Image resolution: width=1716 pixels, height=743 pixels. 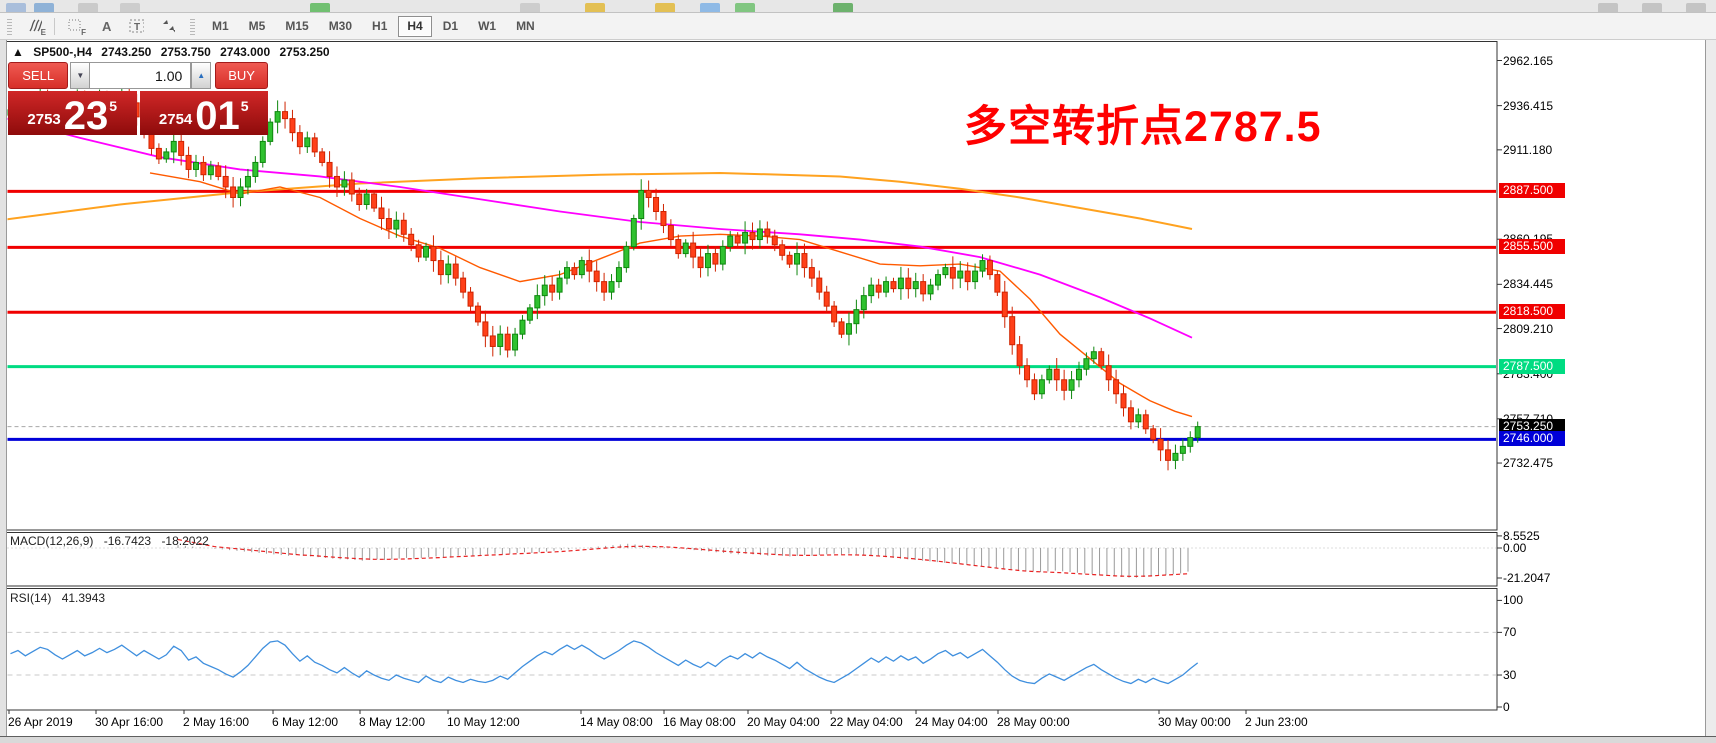 I want to click on macd-tick-label: -21.2047, so click(x=1527, y=577).